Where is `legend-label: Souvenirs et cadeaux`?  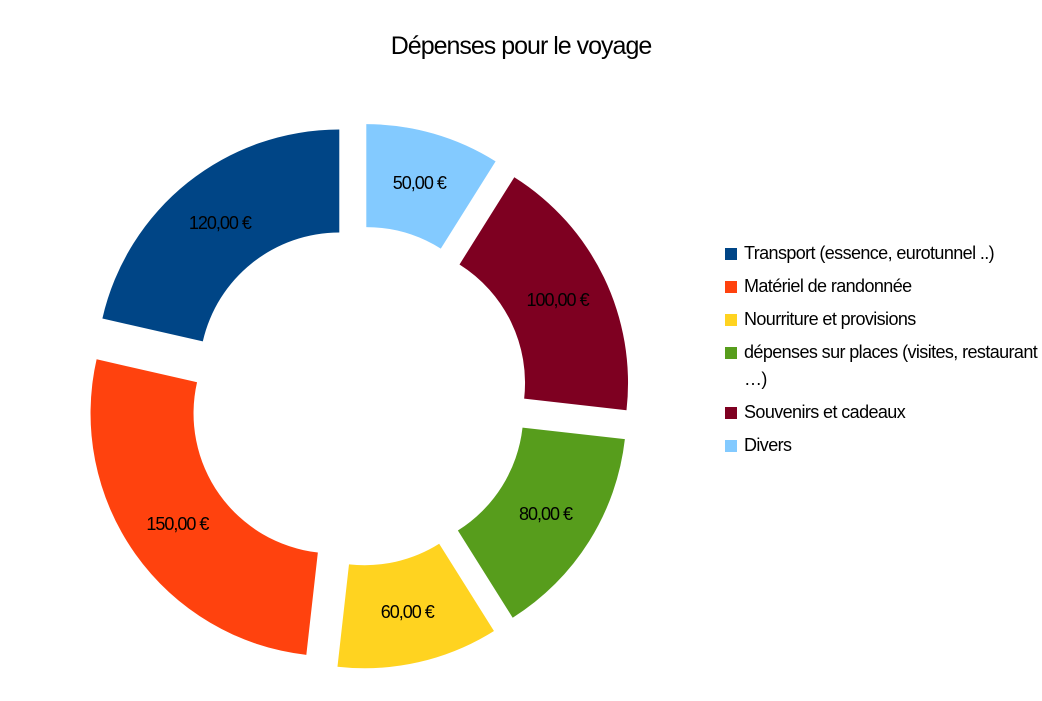 legend-label: Souvenirs et cadeaux is located at coordinates (825, 412).